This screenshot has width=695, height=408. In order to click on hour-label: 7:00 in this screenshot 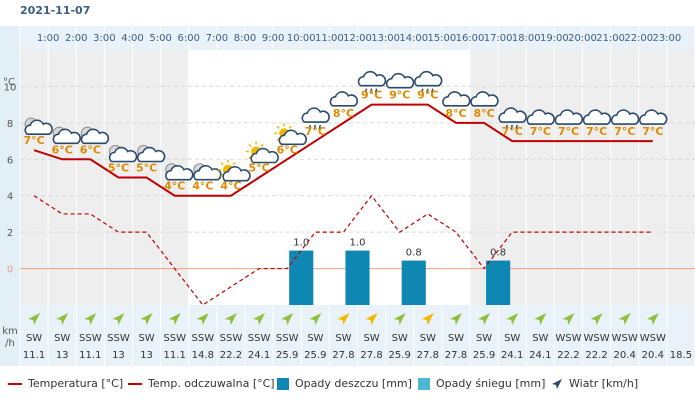, I will do `click(217, 38)`.